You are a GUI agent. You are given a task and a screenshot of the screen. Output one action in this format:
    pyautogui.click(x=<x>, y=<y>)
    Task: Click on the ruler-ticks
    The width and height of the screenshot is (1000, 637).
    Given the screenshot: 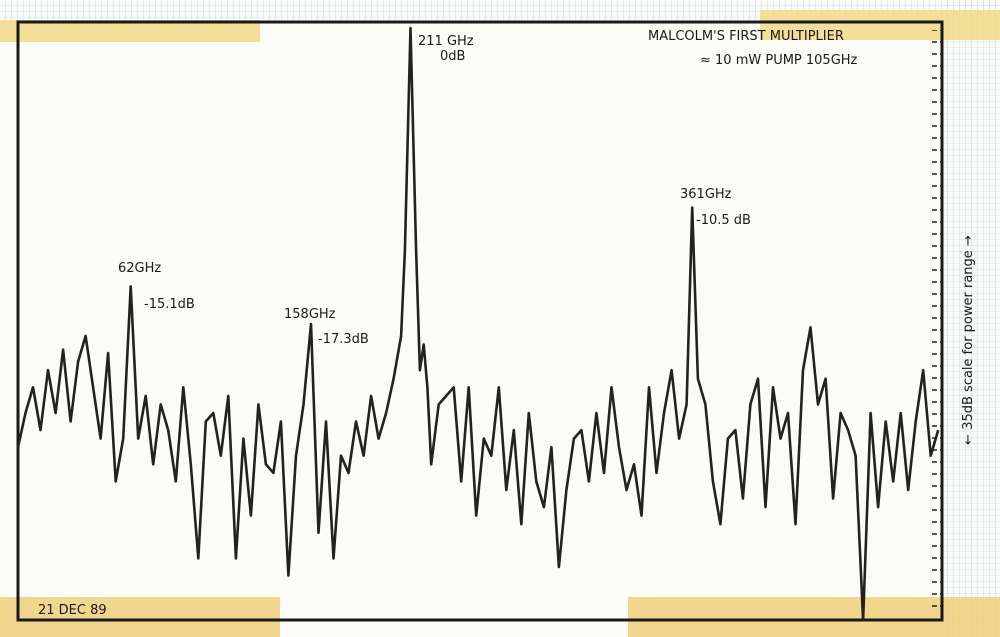 What is the action you would take?
    pyautogui.click(x=937, y=322)
    